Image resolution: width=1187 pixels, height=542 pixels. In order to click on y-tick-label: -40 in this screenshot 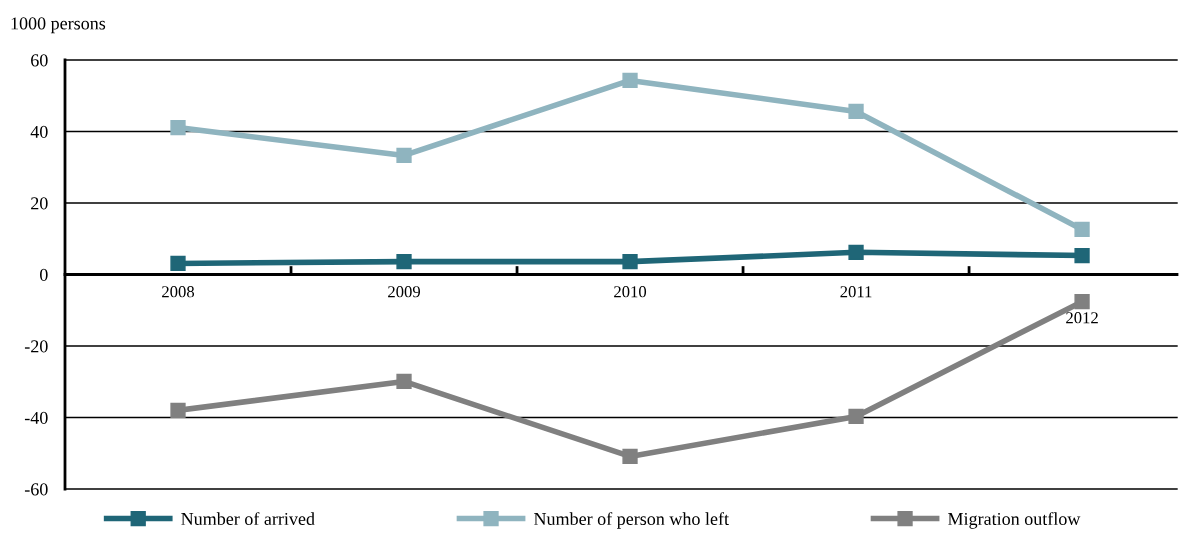, I will do `click(36, 417)`.